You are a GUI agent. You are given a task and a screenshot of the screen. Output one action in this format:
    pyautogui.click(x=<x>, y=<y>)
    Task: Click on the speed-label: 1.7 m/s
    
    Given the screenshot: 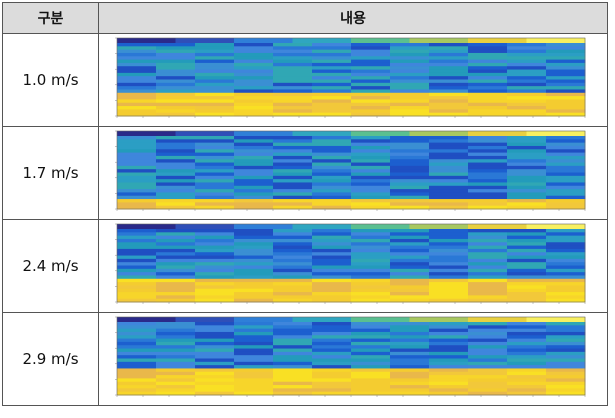 What is the action you would take?
    pyautogui.click(x=50, y=173)
    